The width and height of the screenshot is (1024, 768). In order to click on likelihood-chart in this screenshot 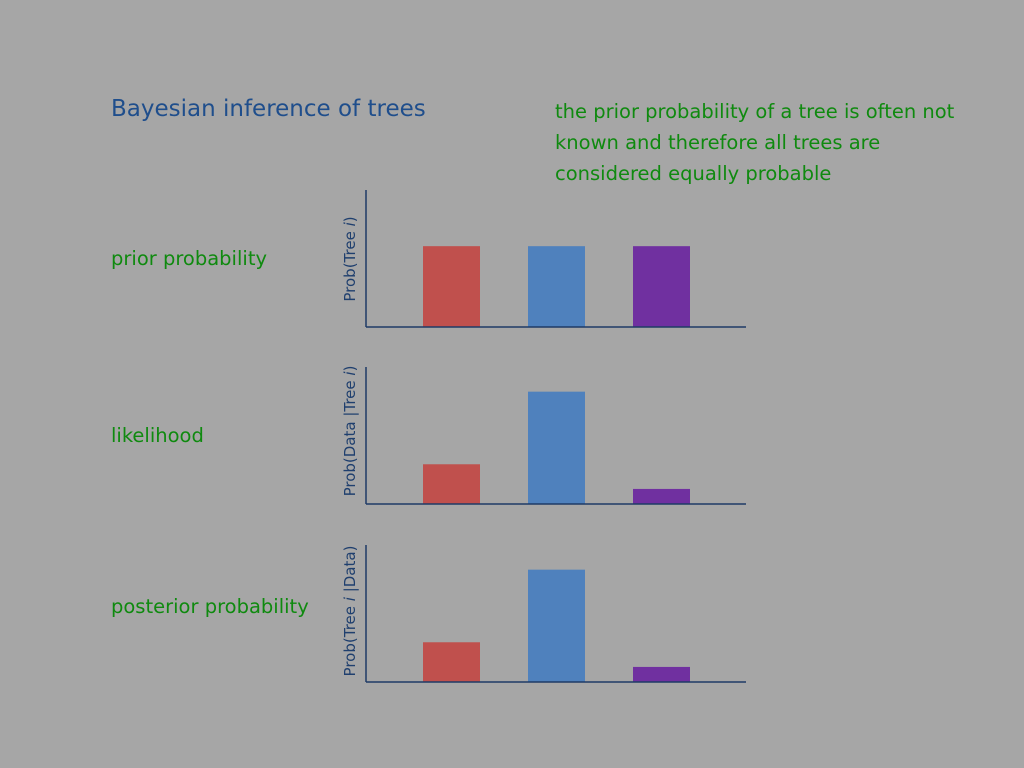, I will do `click(555, 436)`.